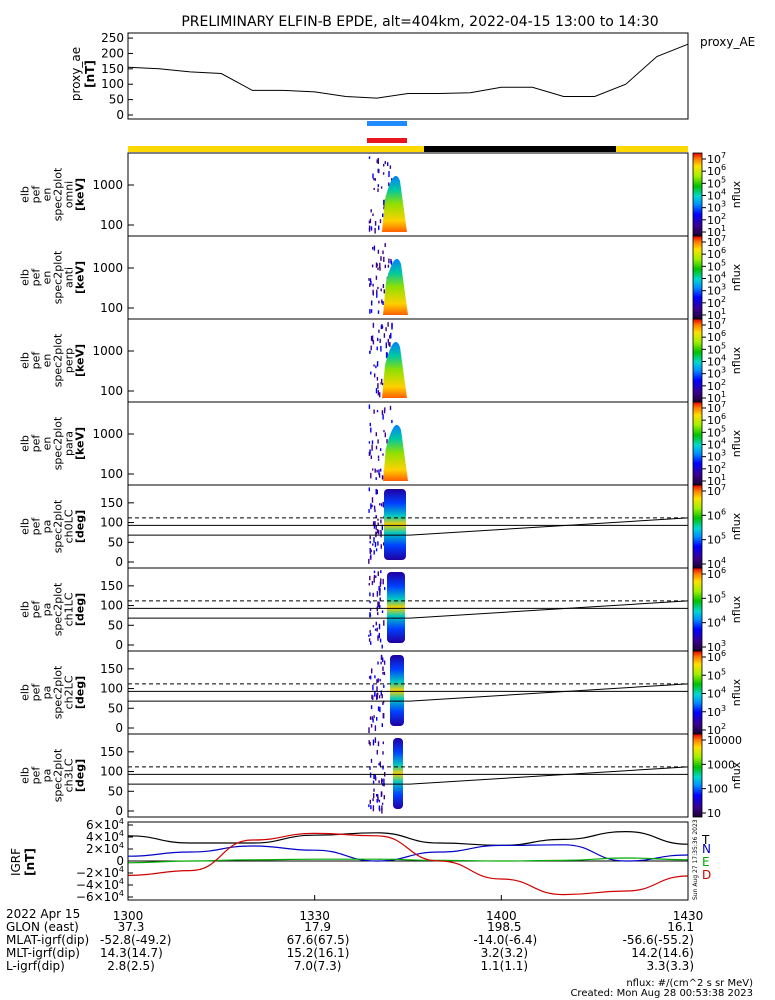 The image size is (775, 1000). What do you see at coordinates (47, 693) in the screenshot?
I see `panel-ylabel-line: pa` at bounding box center [47, 693].